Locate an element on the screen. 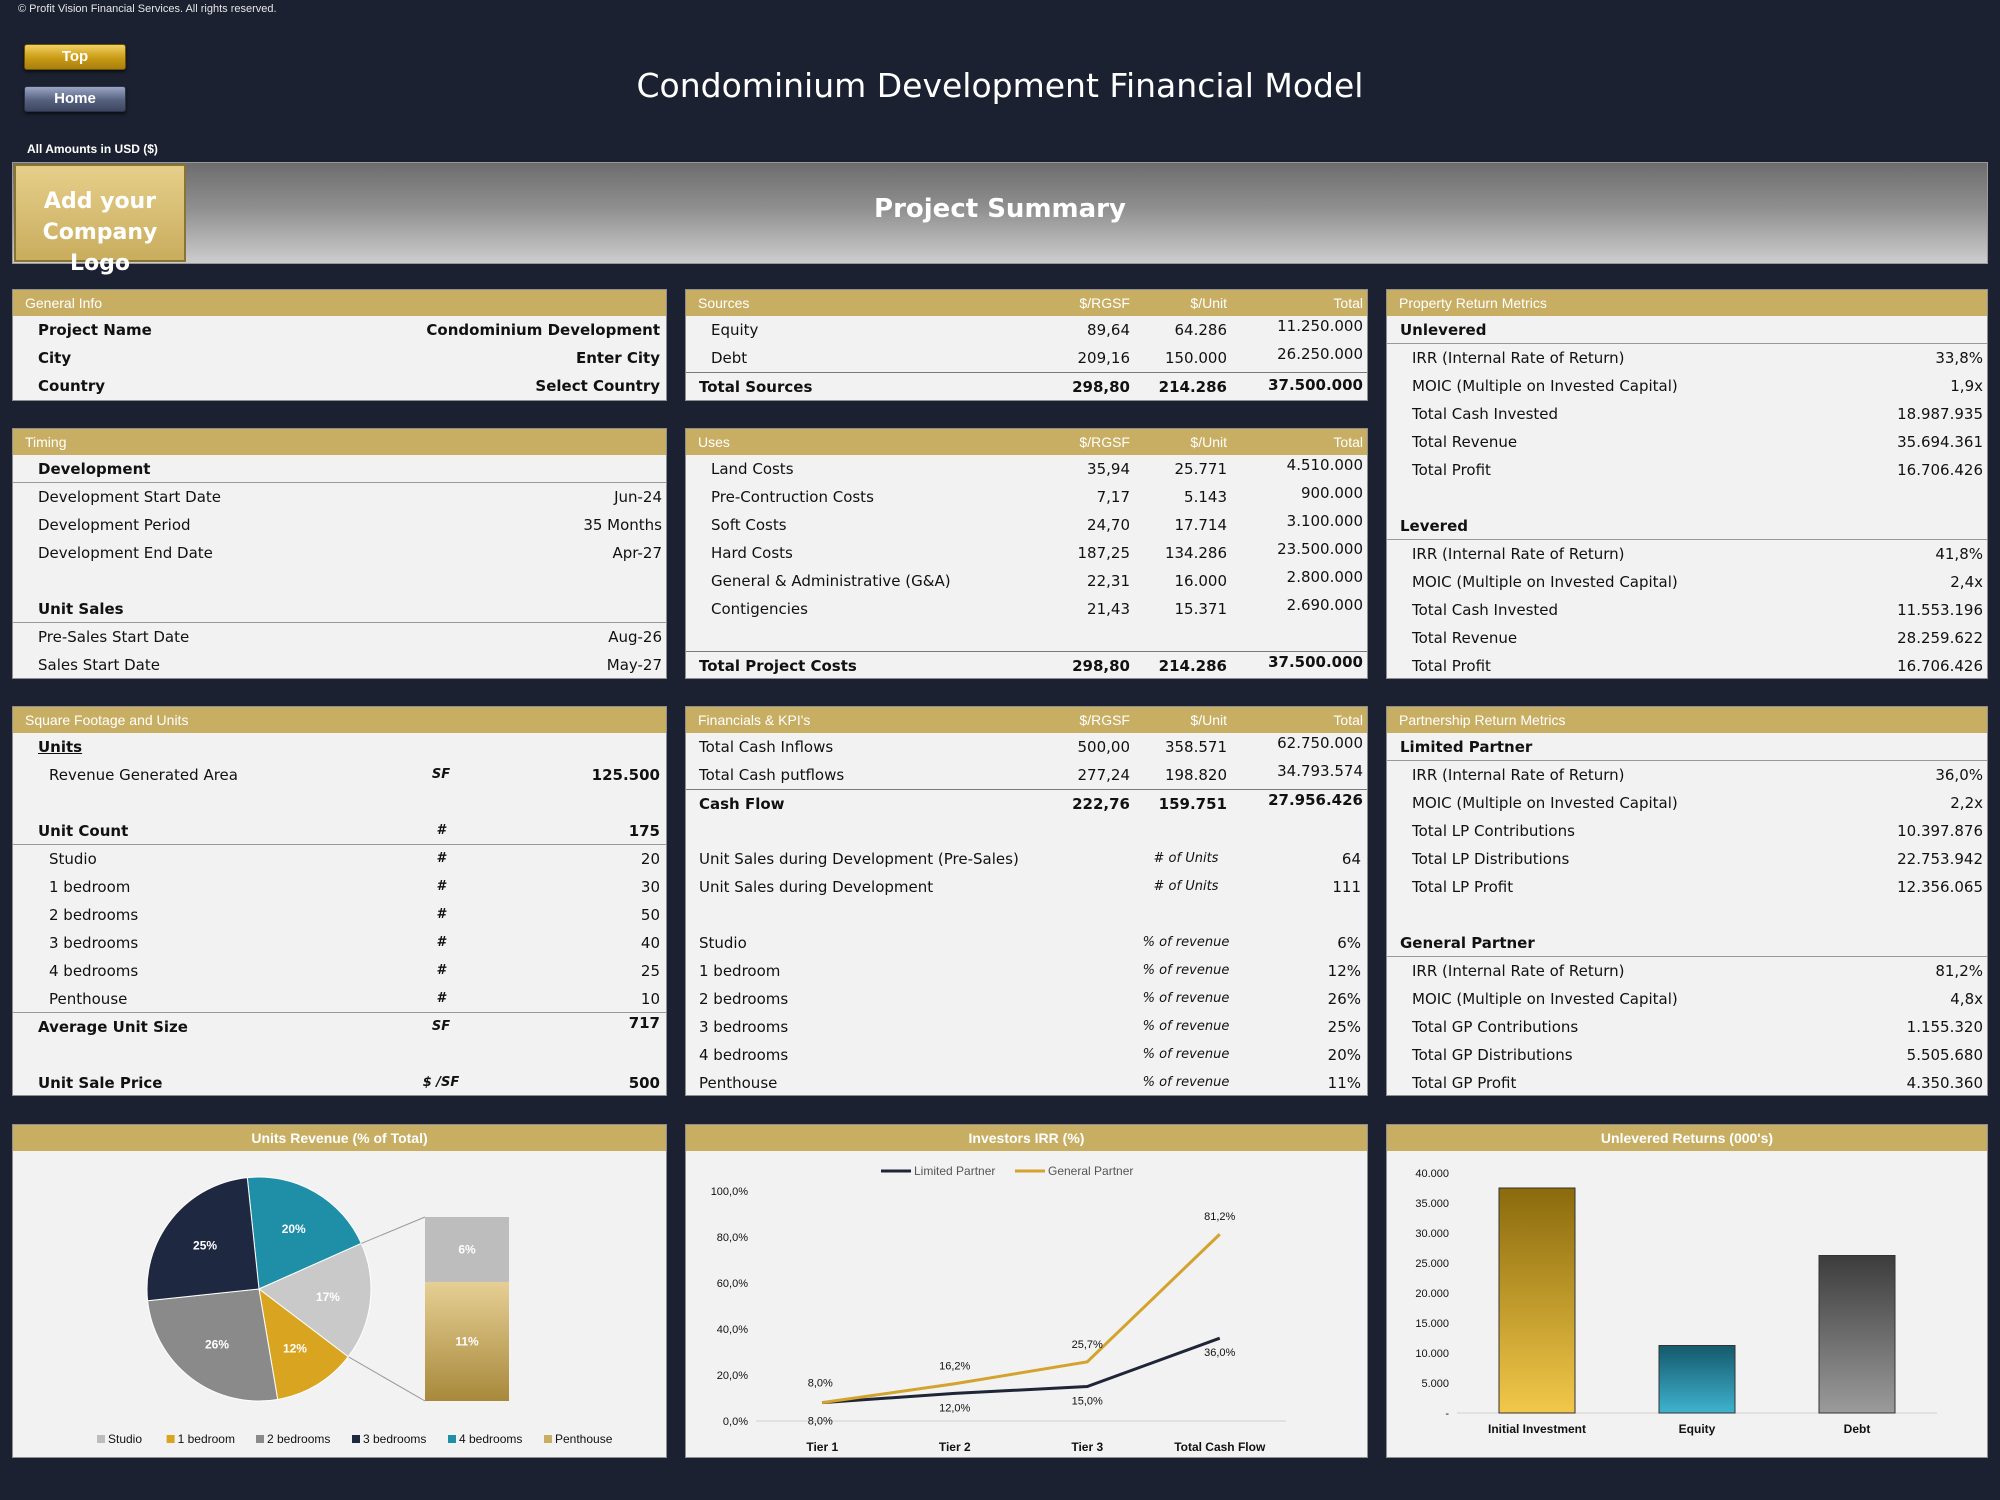  metric-value: 2,4x is located at coordinates (1966, 582).